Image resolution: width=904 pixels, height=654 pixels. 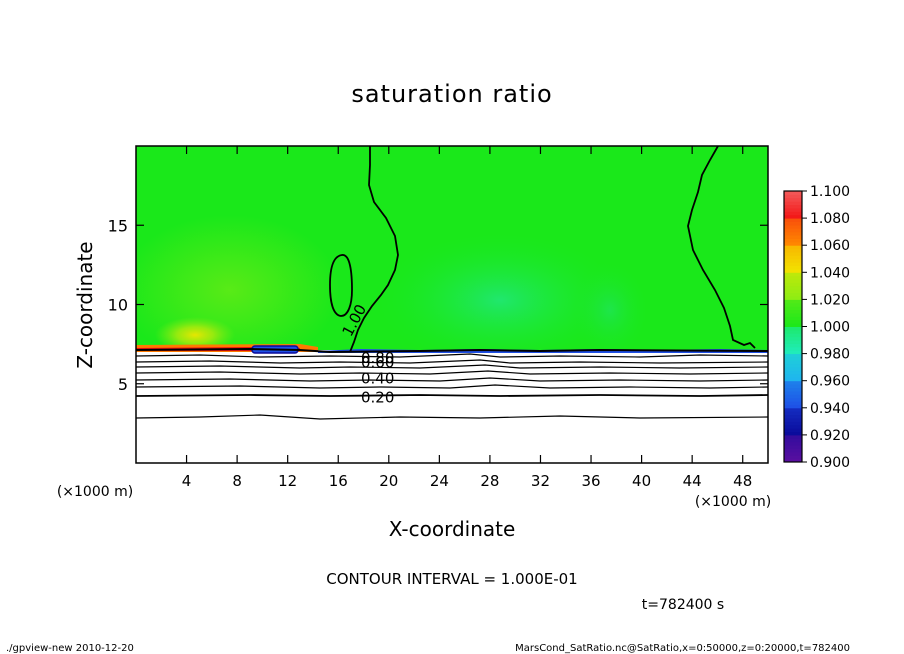 What do you see at coordinates (830, 300) in the screenshot?
I see `colorbar-label: 1.020` at bounding box center [830, 300].